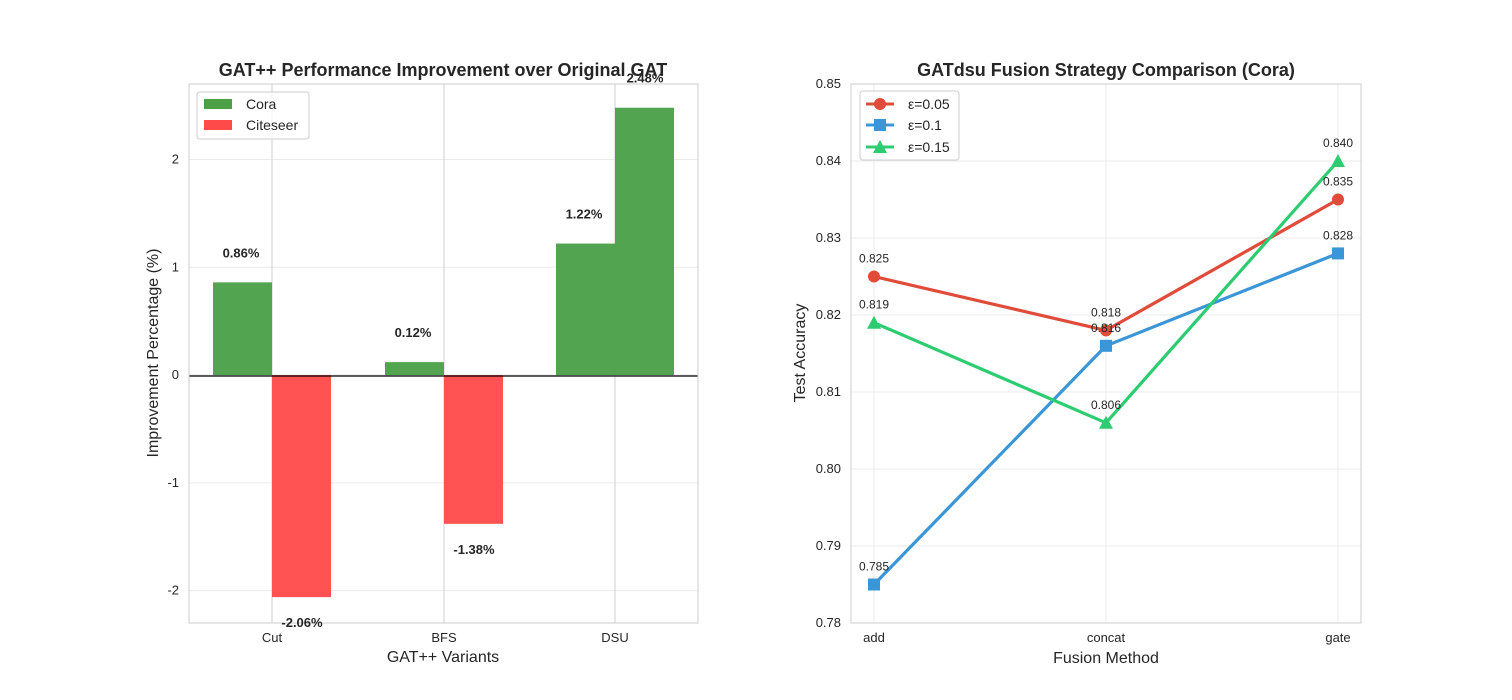  I want to click on line-y-tick-label: 0.84, so click(828, 160).